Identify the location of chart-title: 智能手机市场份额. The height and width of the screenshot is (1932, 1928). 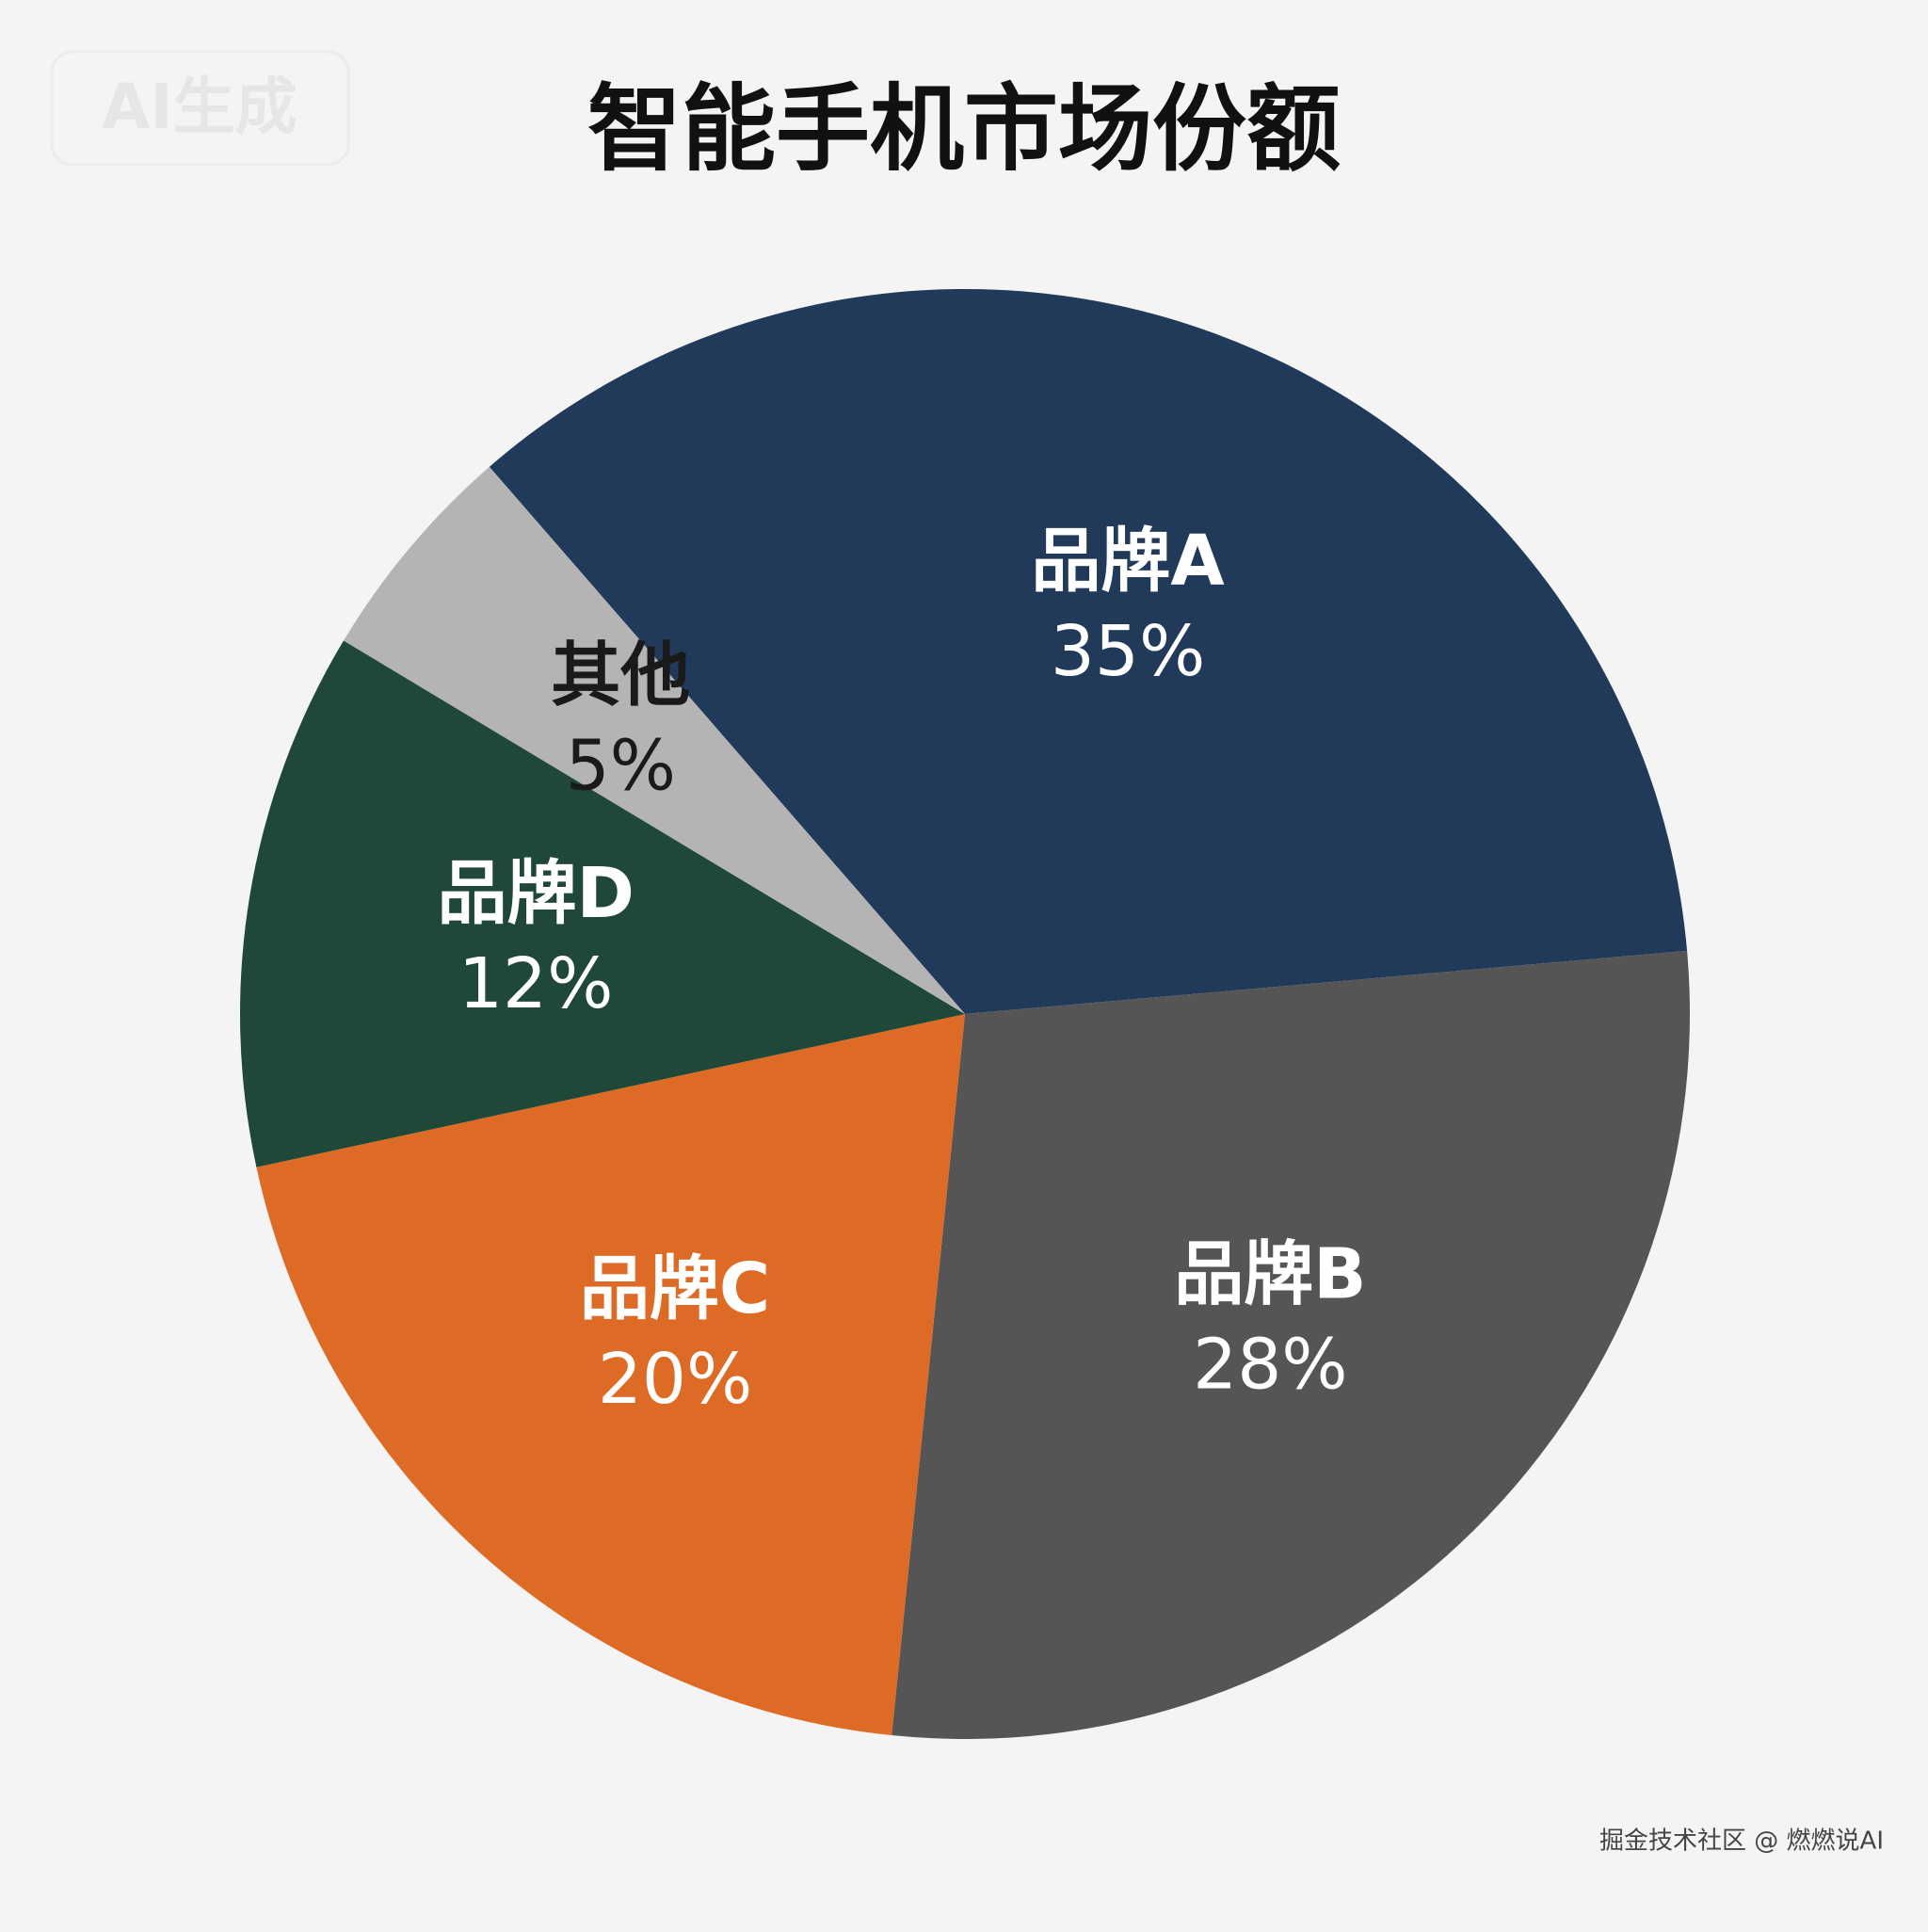
(964, 128).